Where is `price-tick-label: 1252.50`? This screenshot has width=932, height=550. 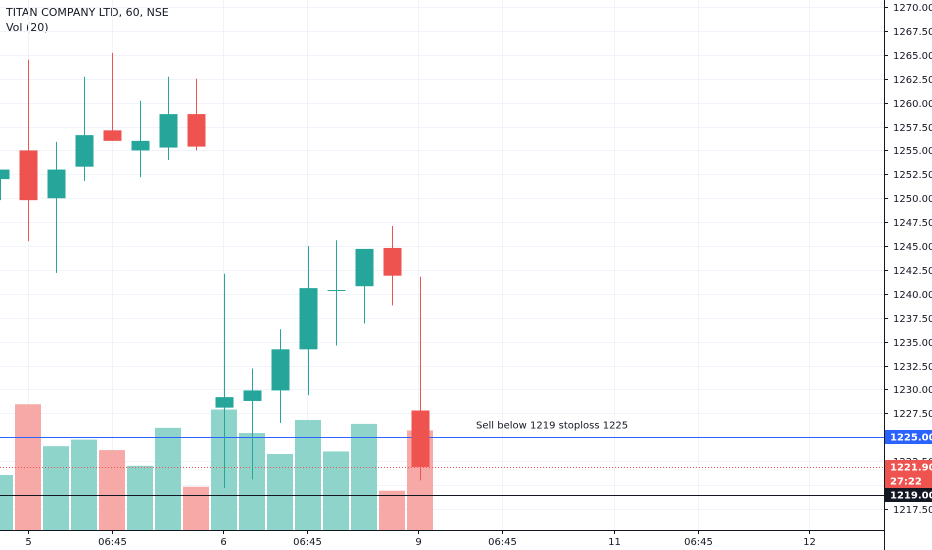
price-tick-label: 1252.50 is located at coordinates (912, 175).